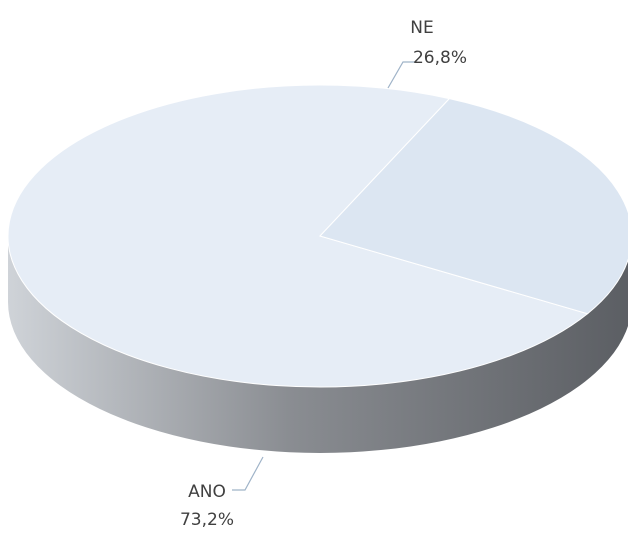 The image size is (628, 536). Describe the element at coordinates (440, 58) in the screenshot. I see `data-label-ne-value: 26,8%` at that location.